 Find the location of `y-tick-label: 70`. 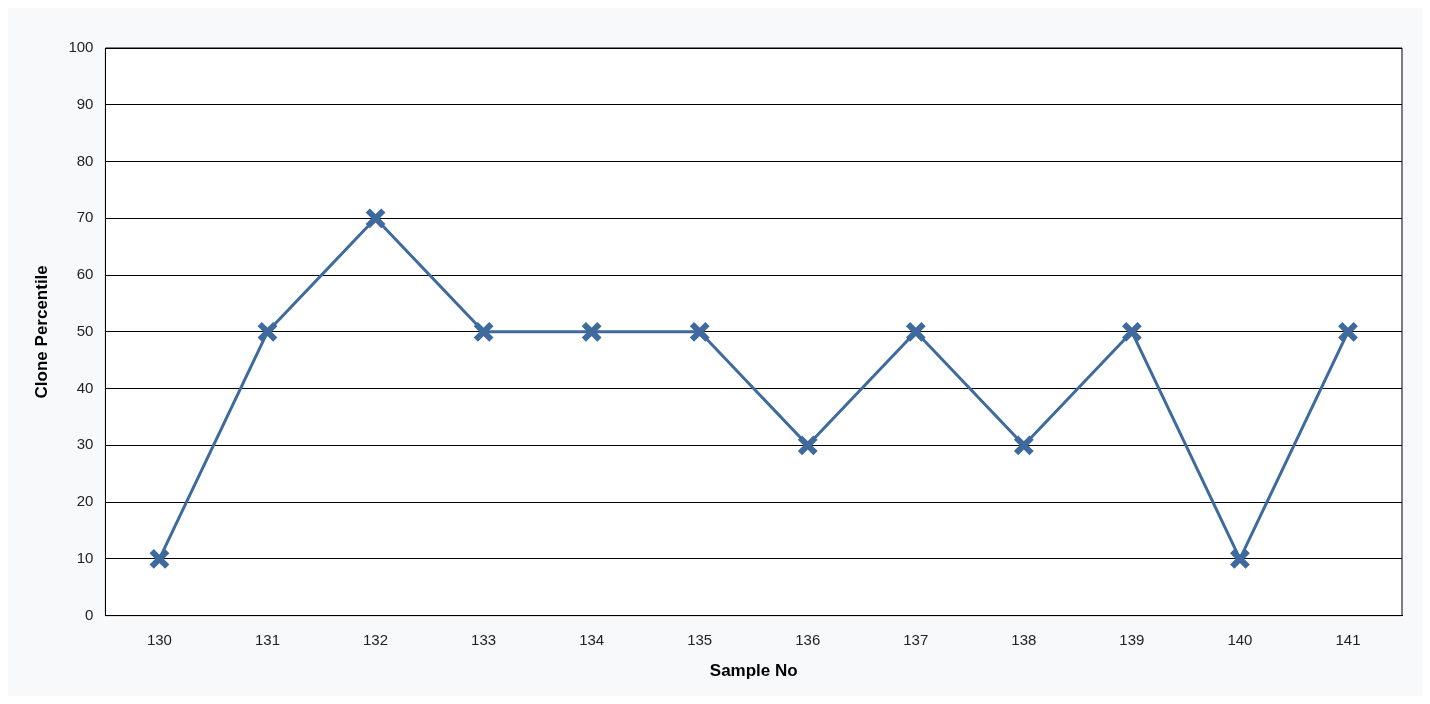

y-tick-label: 70 is located at coordinates (85, 217).